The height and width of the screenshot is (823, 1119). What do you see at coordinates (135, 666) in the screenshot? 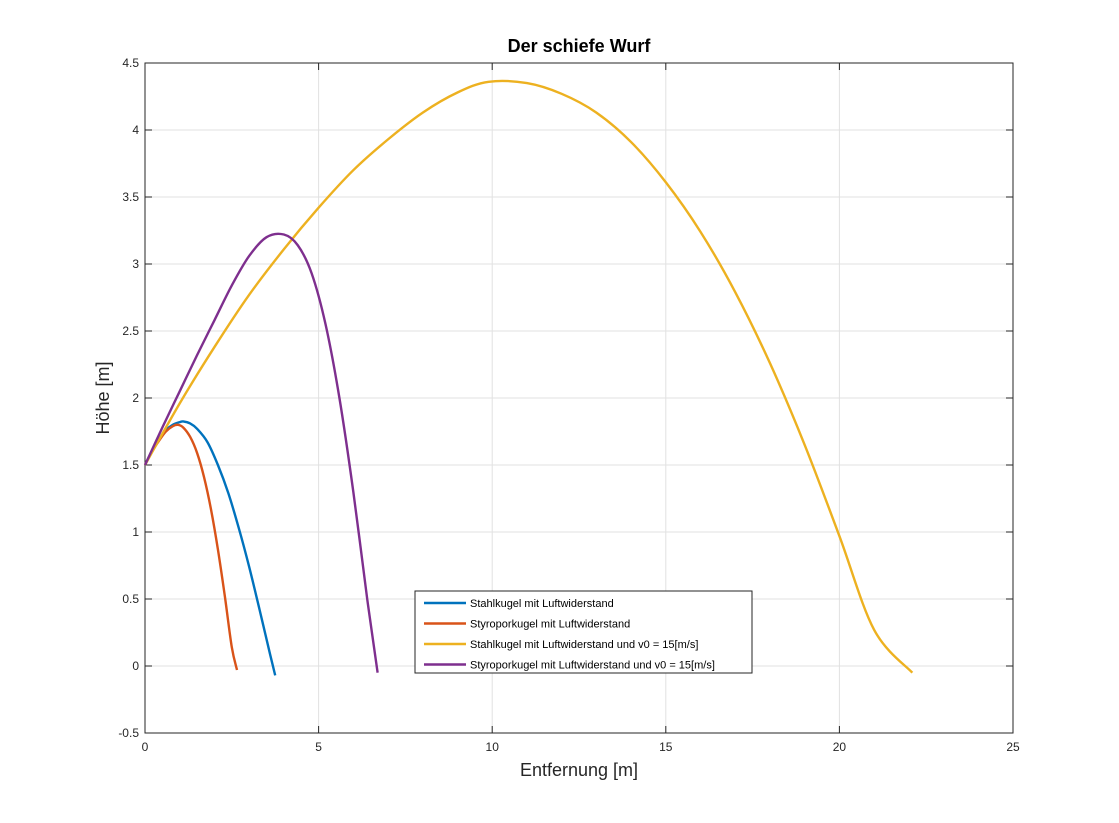
I see `y-tick-label: 0` at bounding box center [135, 666].